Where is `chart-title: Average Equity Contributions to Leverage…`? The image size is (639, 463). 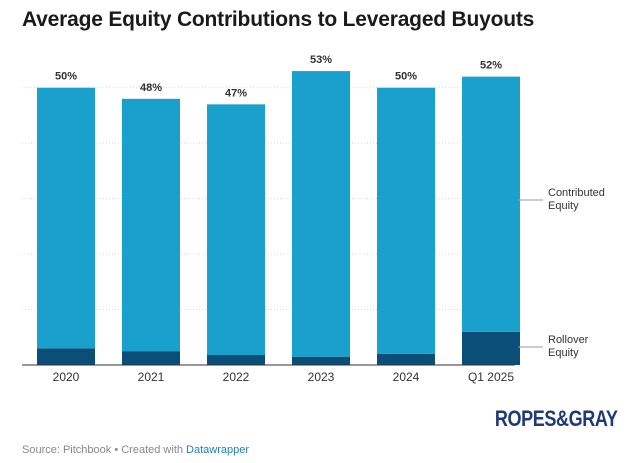 chart-title: Average Equity Contributions to Leverage… is located at coordinates (278, 19).